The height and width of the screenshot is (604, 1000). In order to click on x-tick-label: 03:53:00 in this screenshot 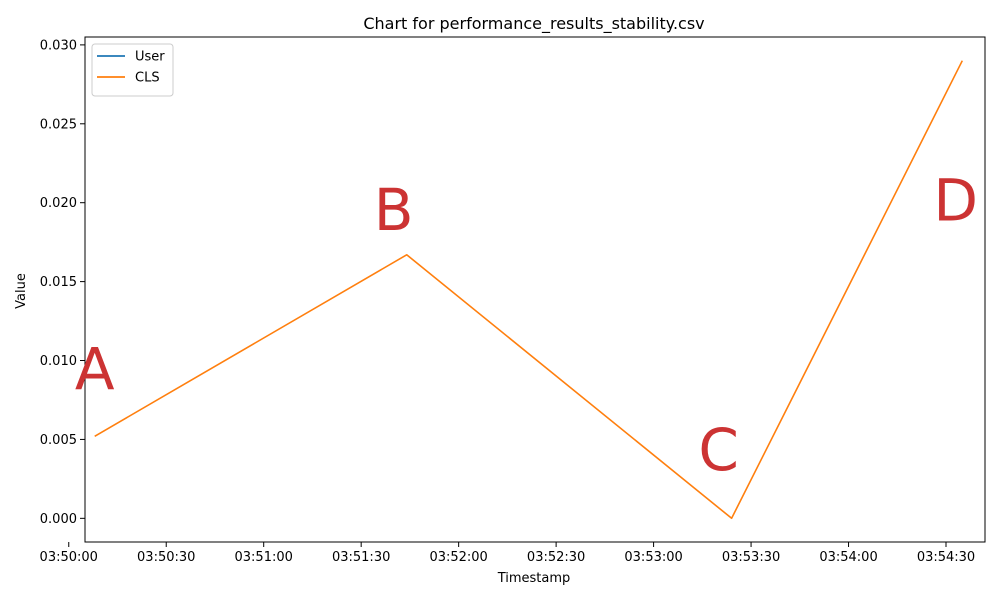, I will do `click(653, 557)`.